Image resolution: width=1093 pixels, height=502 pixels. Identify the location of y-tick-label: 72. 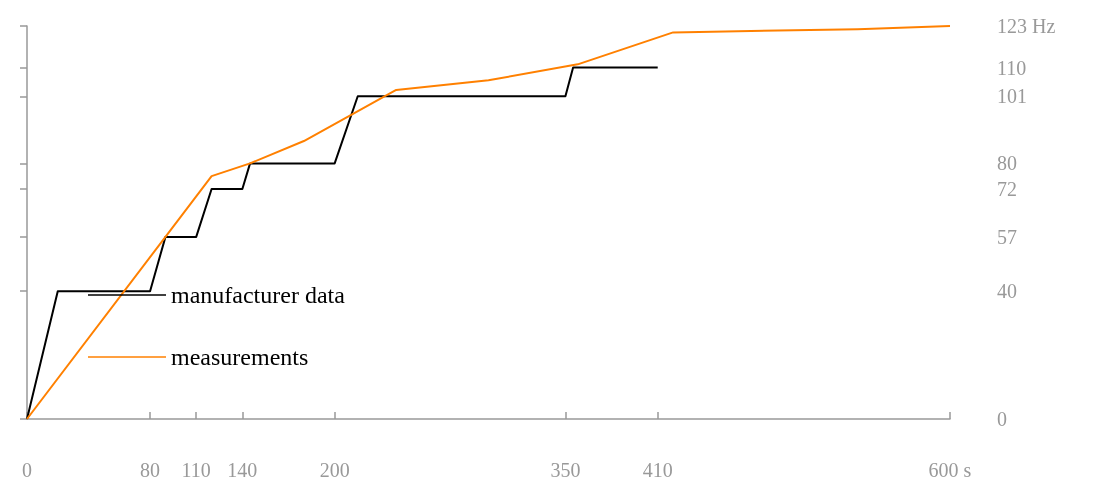
(1007, 188).